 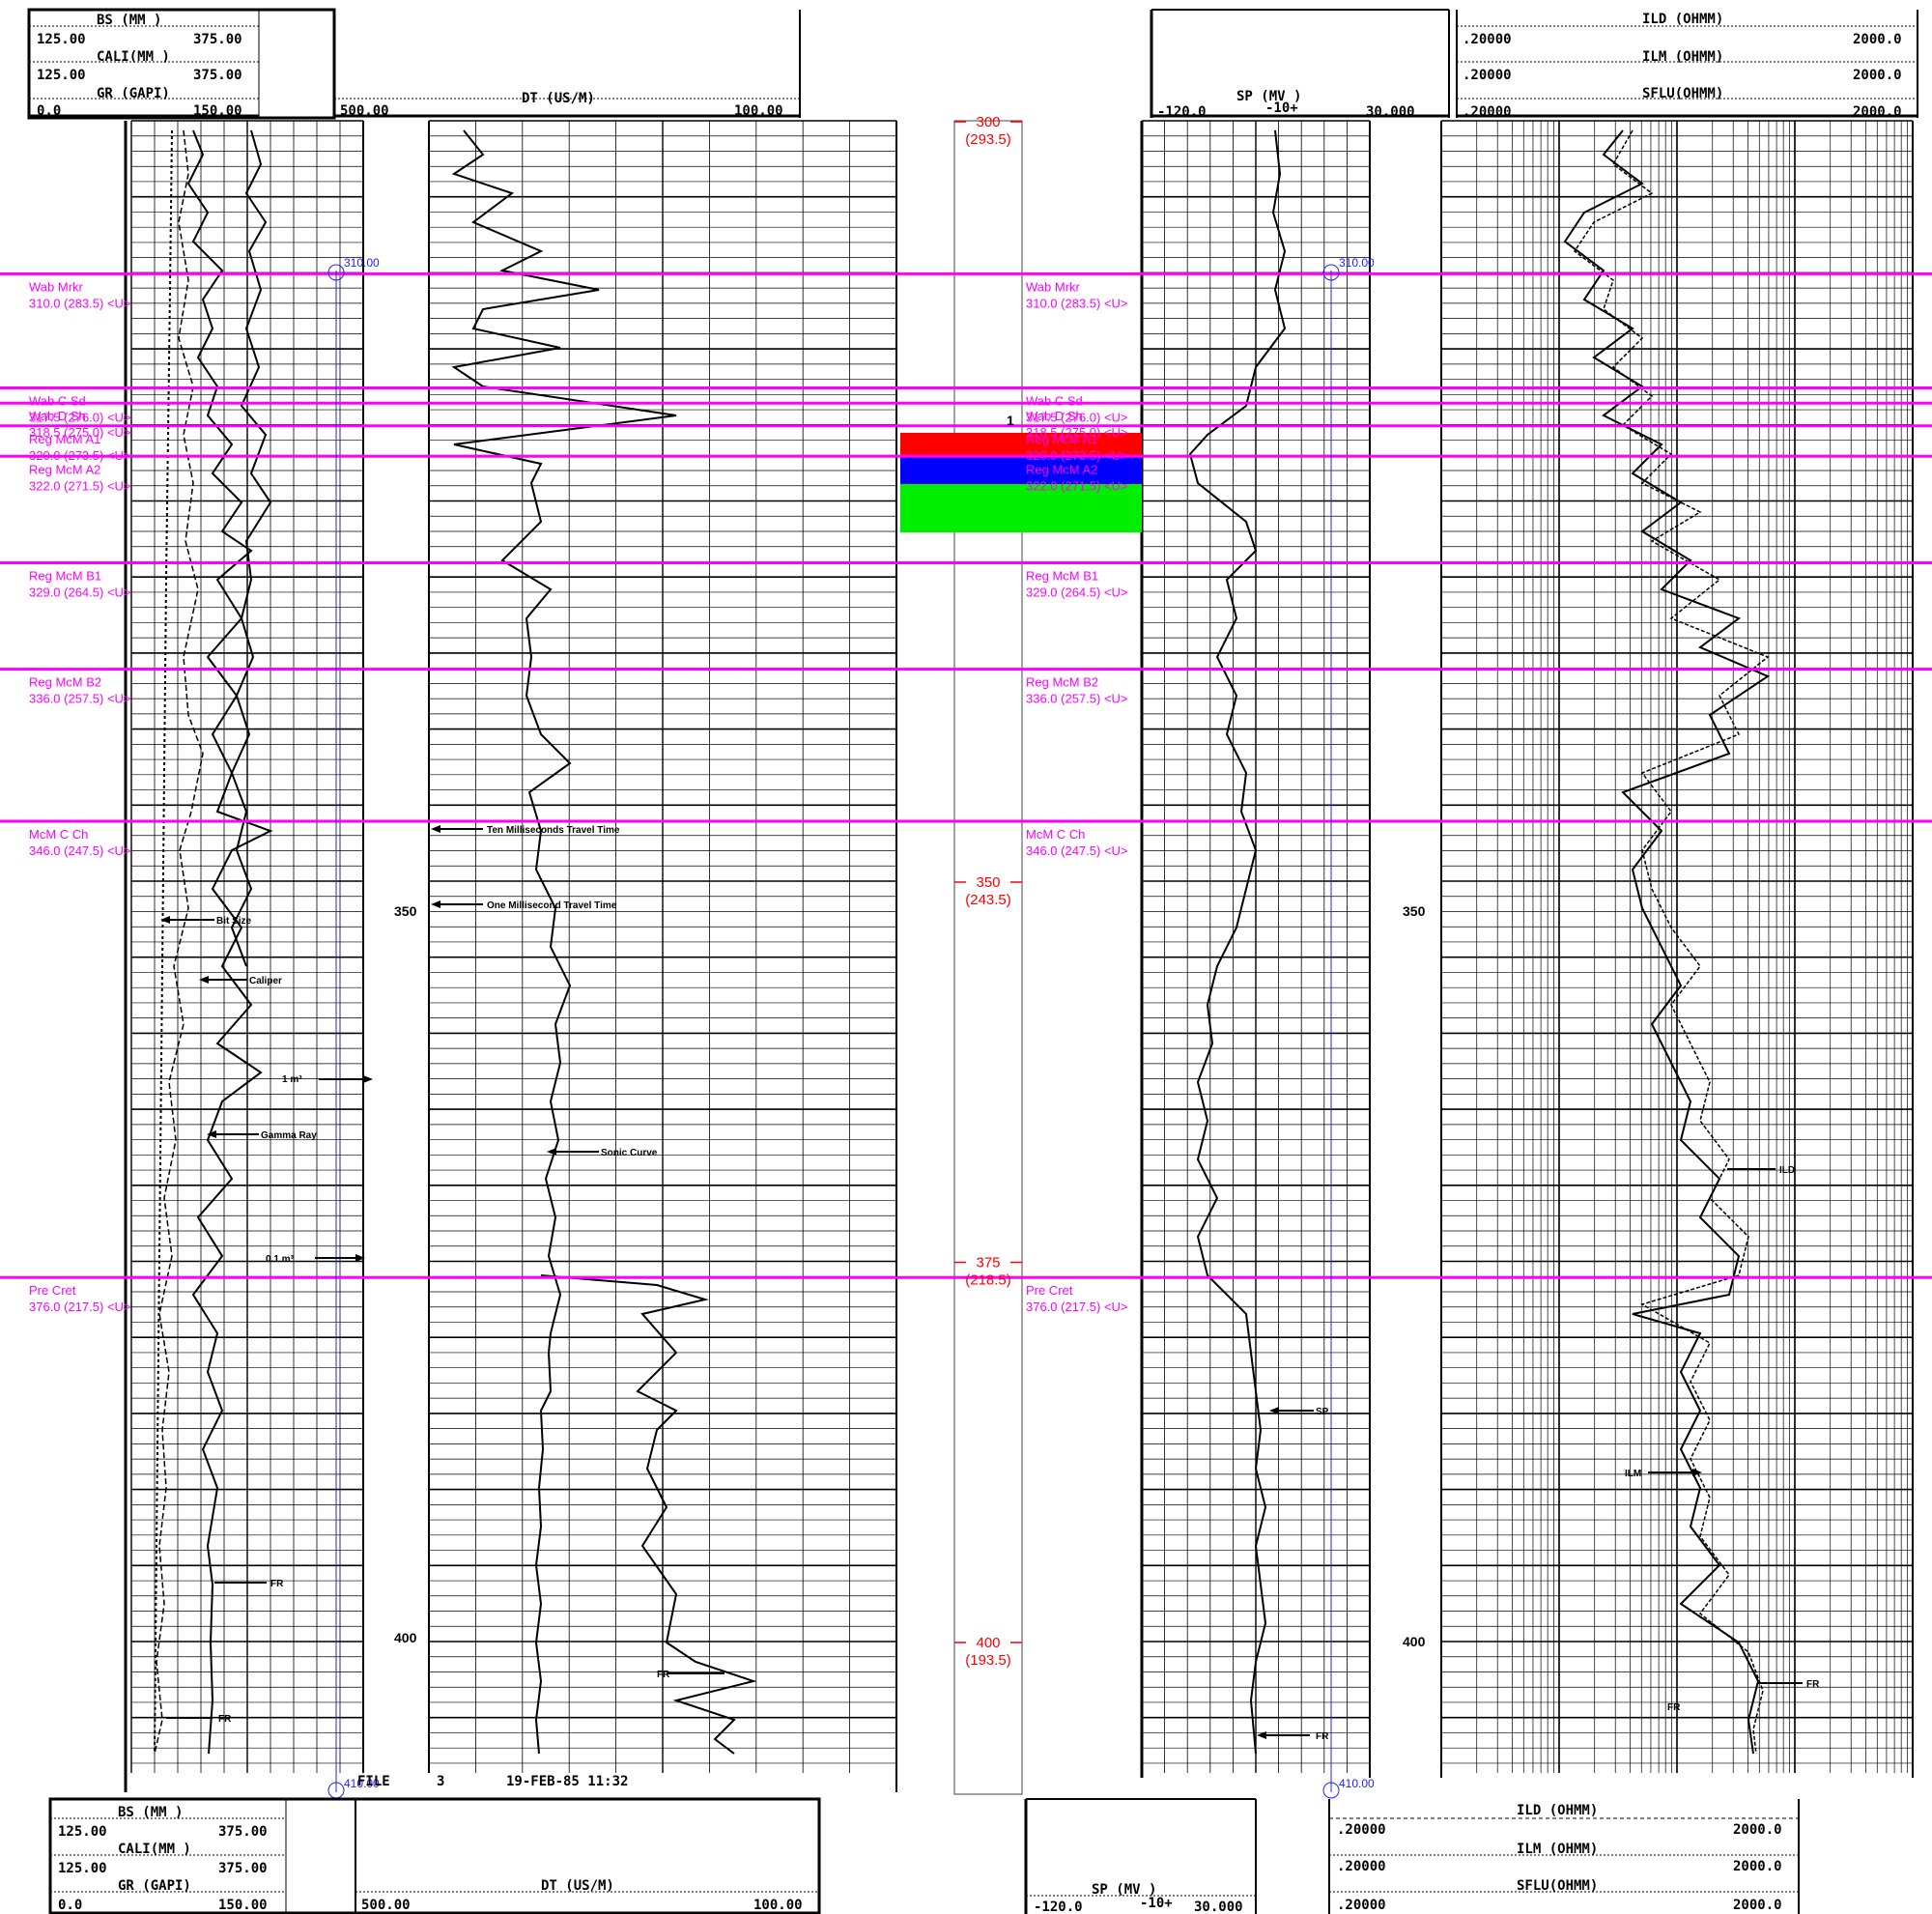 I want to click on footer-bs-label: BS (MM ), so click(x=150, y=1812).